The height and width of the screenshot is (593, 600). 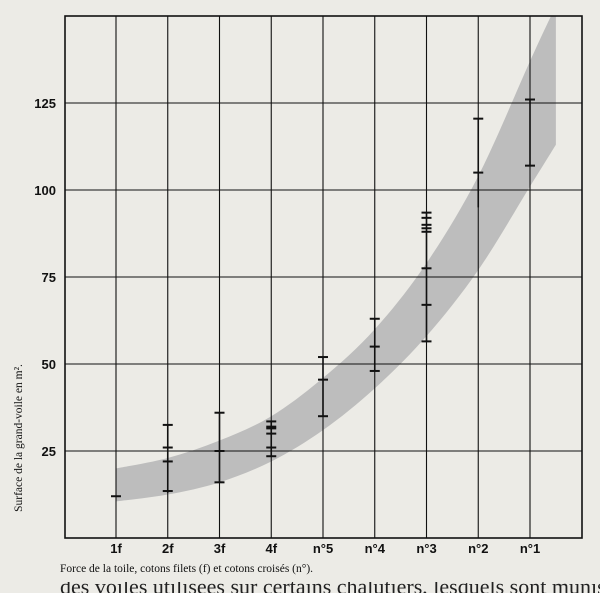 What do you see at coordinates (49, 277) in the screenshot?
I see `y-tick-label: 75` at bounding box center [49, 277].